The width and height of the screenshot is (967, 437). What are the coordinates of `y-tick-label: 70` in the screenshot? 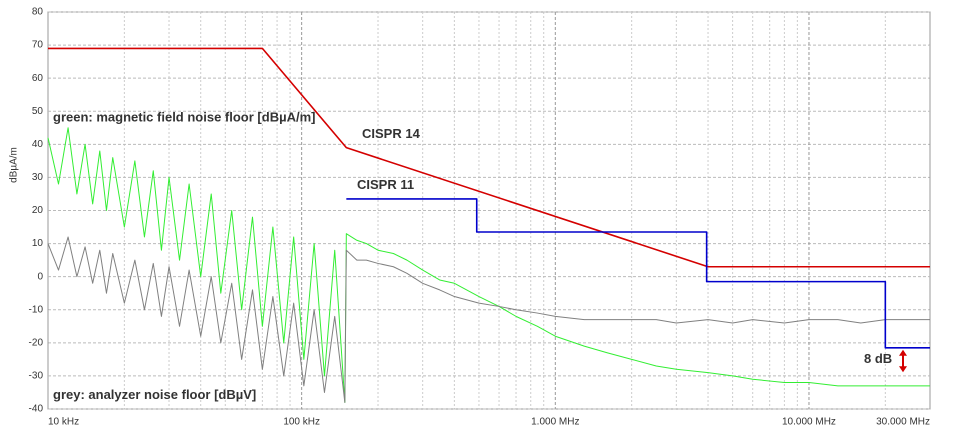 It's located at (38, 45).